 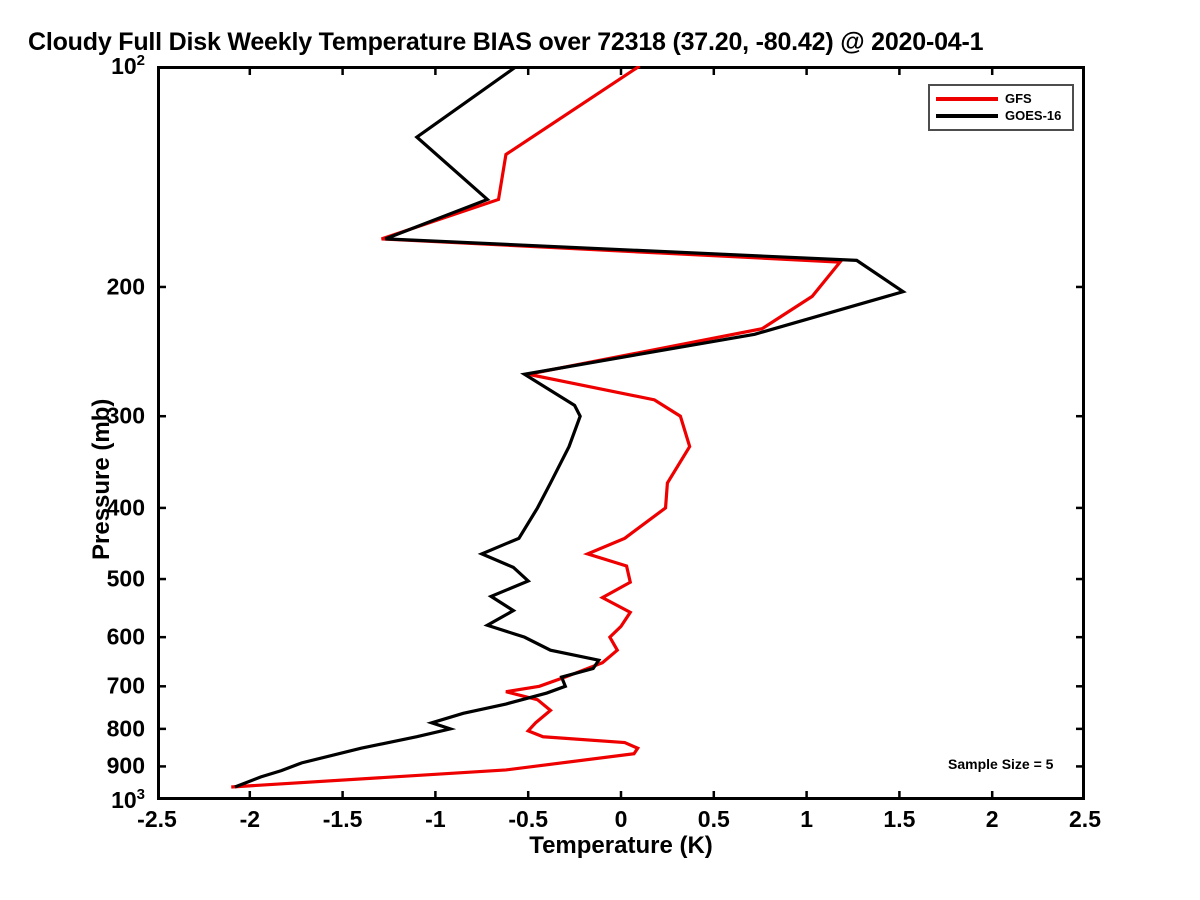 I want to click on x-axis-tick-label: -0.5, so click(x=528, y=819).